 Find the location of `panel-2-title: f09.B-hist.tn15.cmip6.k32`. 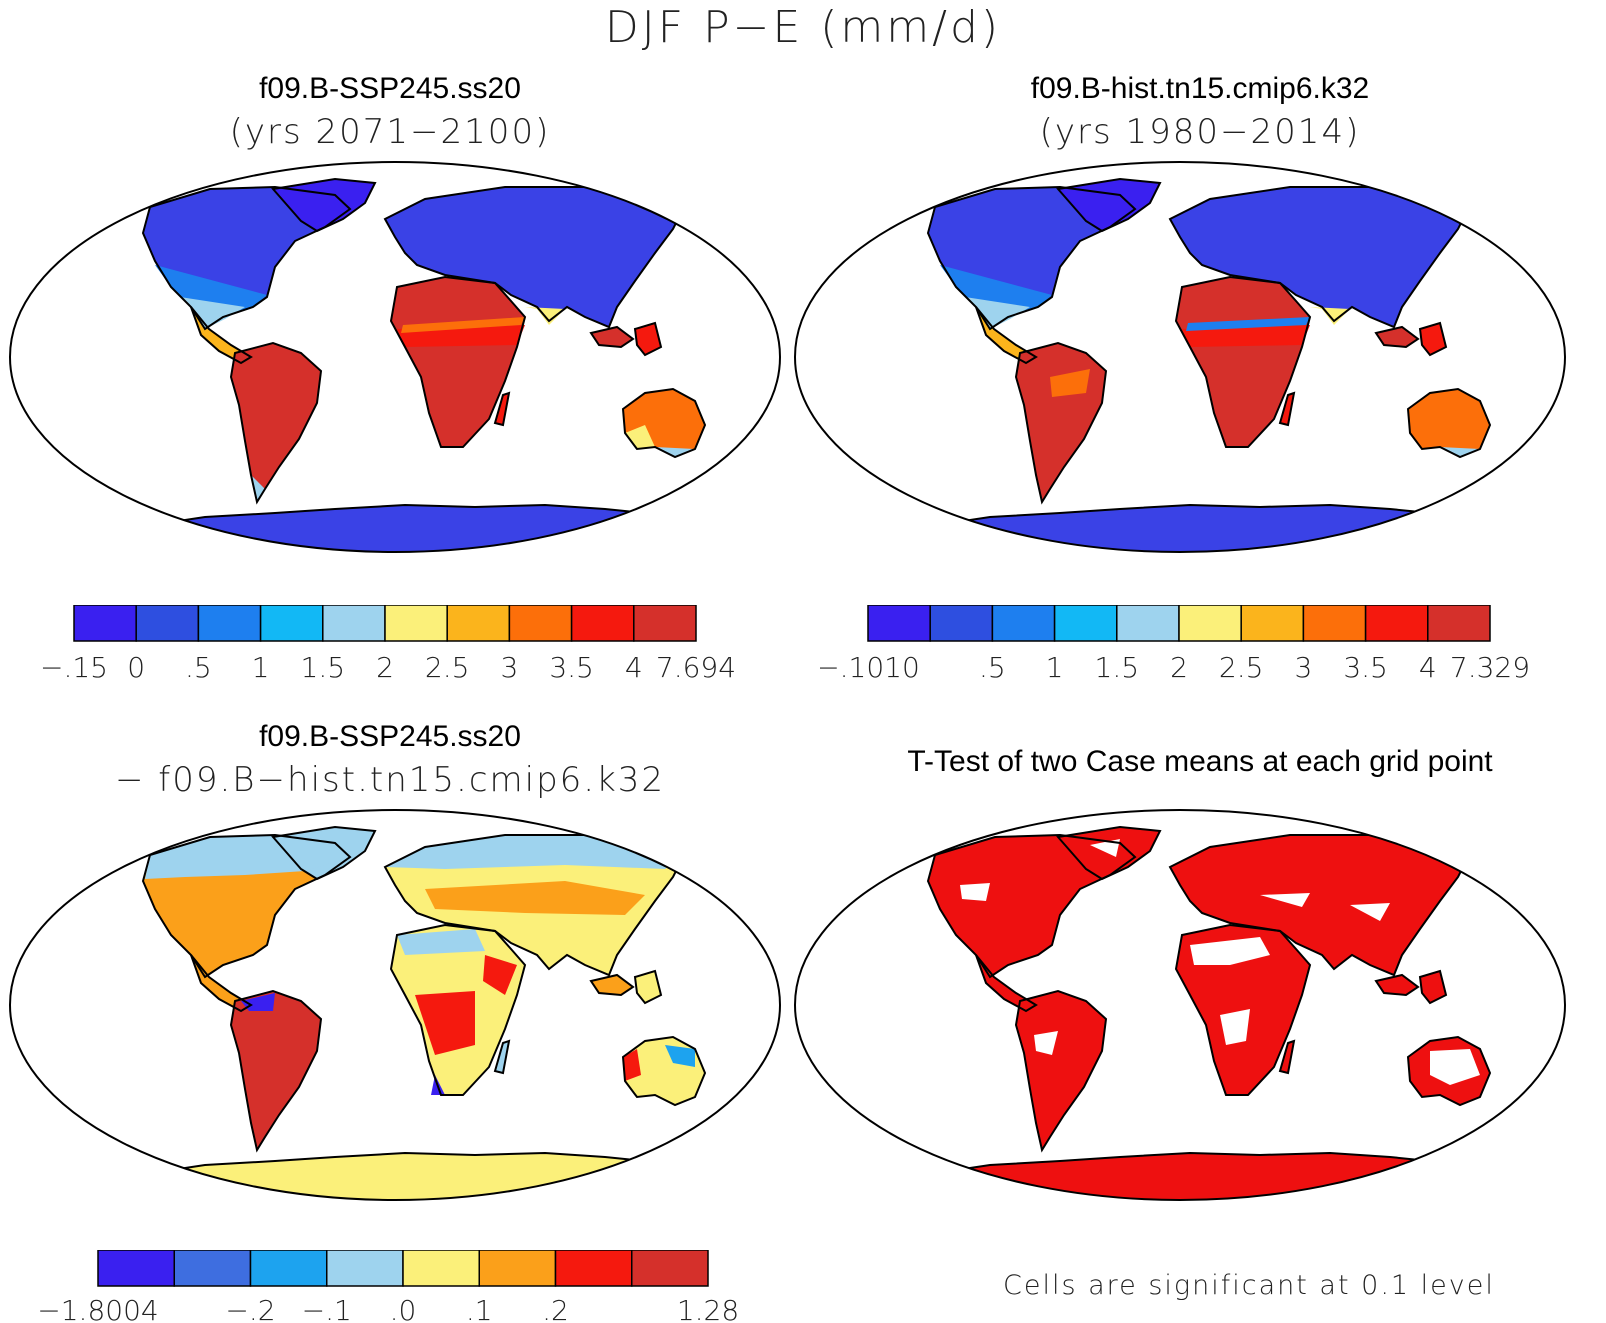

panel-2-title: f09.B-hist.tn15.cmip6.k32 is located at coordinates (1200, 88).